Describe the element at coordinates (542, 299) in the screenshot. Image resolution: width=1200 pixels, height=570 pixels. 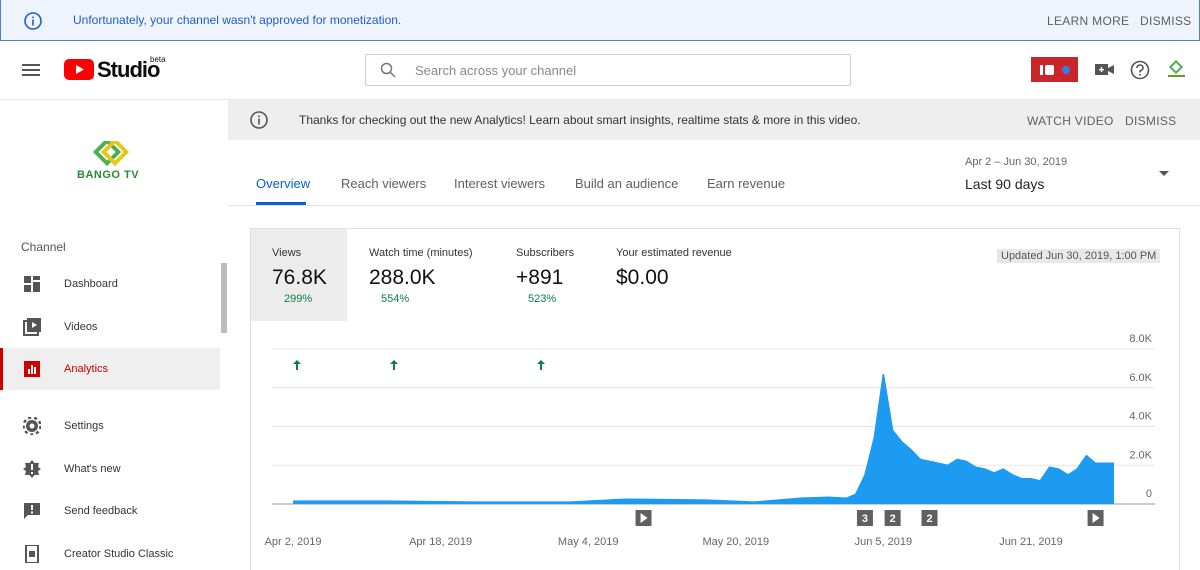
I see `metric-change: 523%` at that location.